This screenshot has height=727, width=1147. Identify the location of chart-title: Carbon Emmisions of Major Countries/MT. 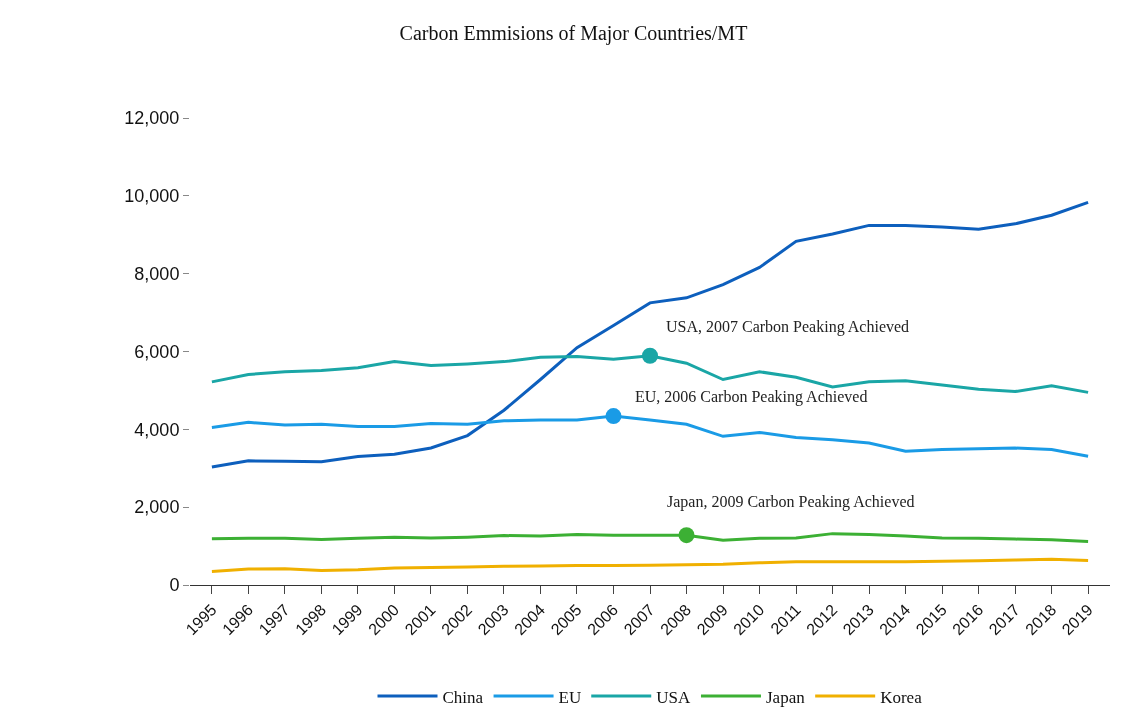
(573, 33).